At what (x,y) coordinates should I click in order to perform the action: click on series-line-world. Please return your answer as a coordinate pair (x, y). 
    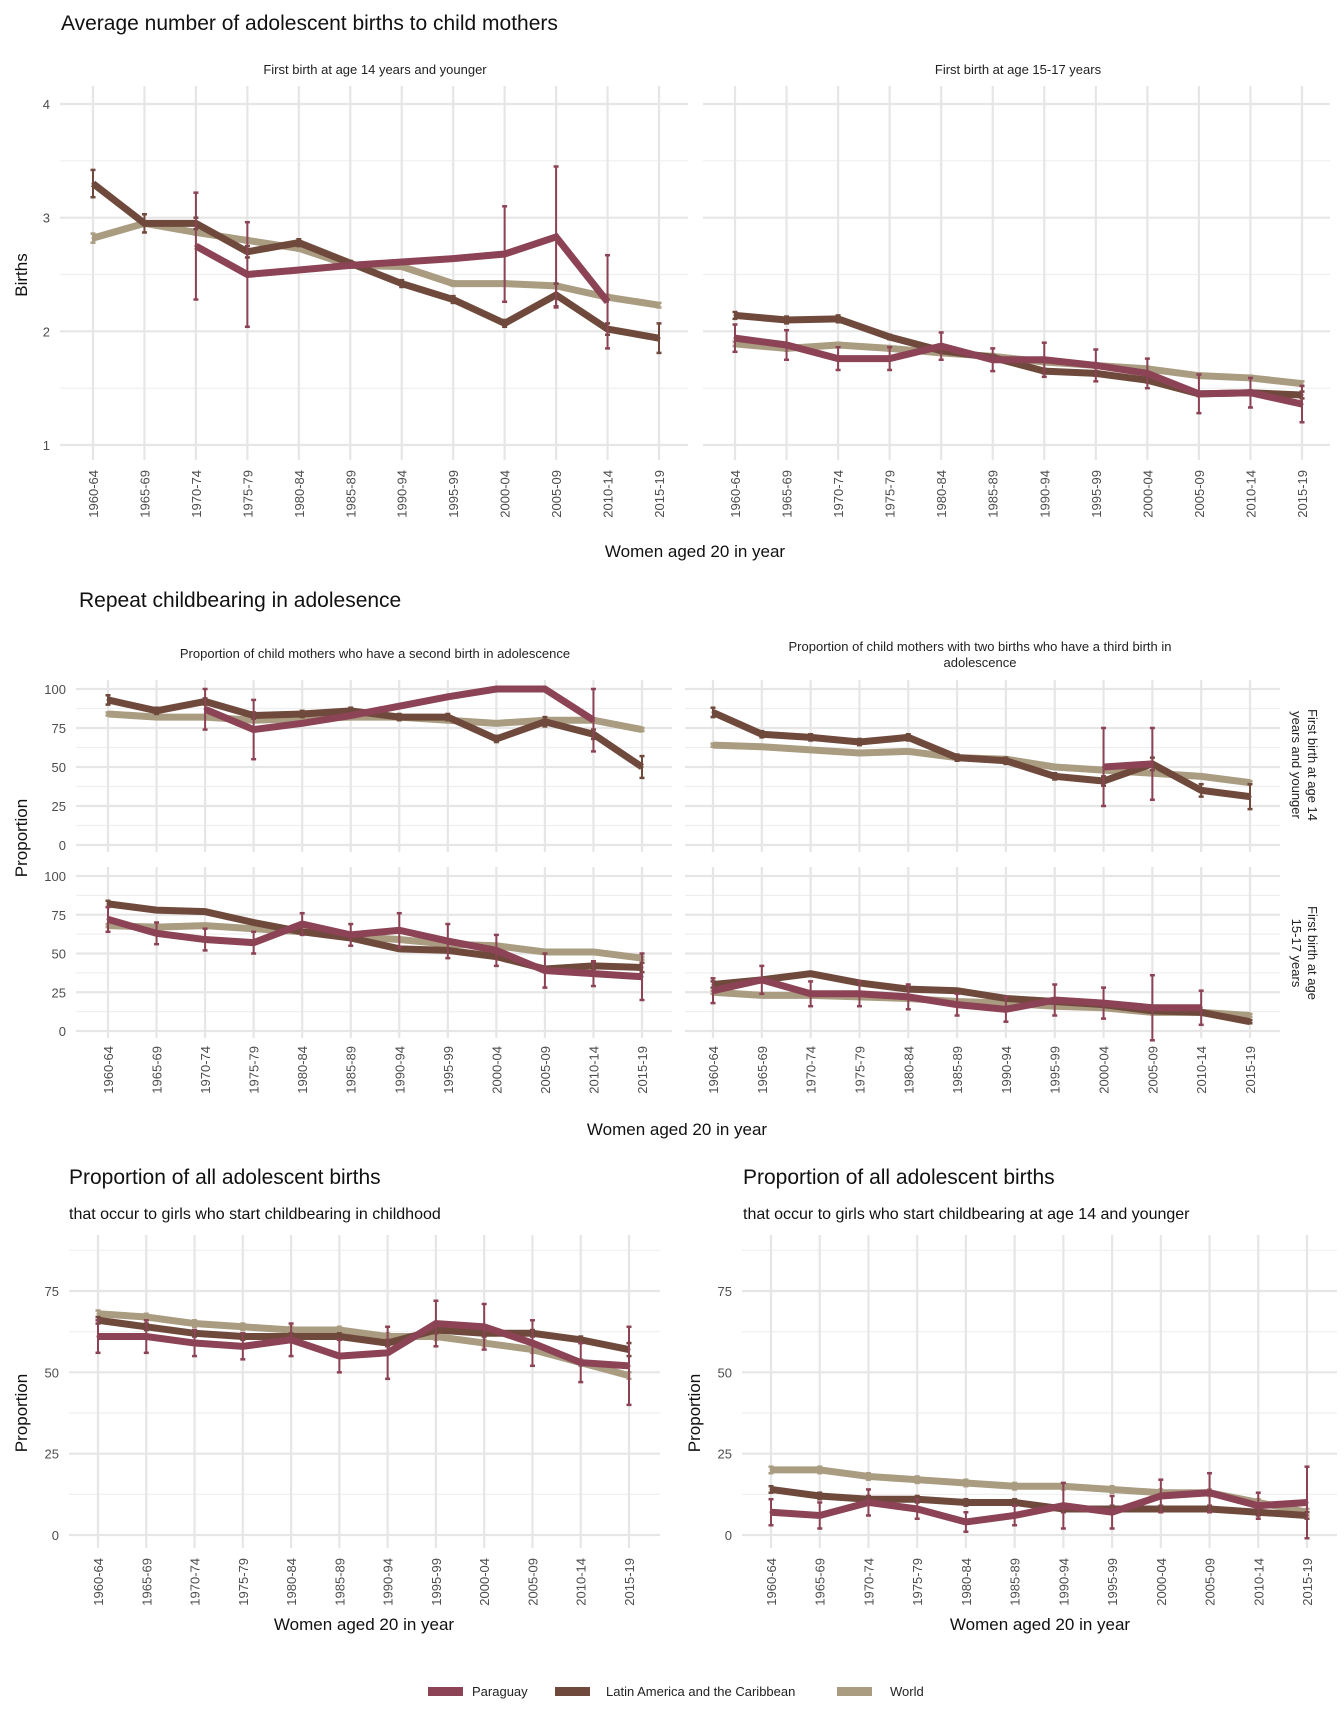
    Looking at the image, I should click on (363, 1344).